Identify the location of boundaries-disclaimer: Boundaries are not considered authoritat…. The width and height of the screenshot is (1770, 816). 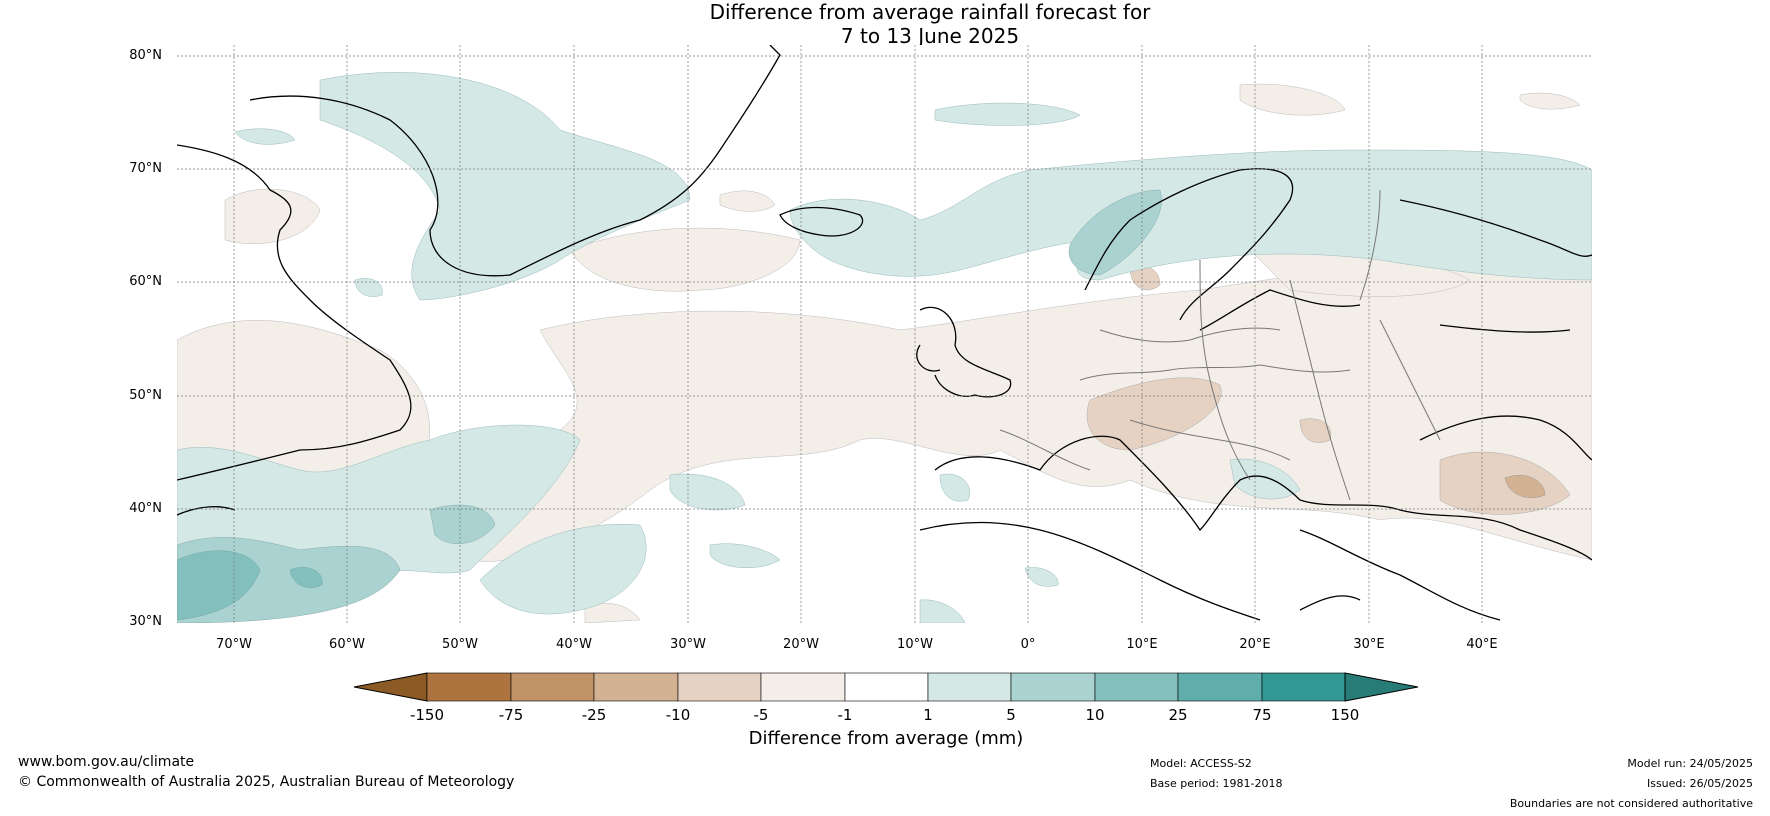
(1631, 803).